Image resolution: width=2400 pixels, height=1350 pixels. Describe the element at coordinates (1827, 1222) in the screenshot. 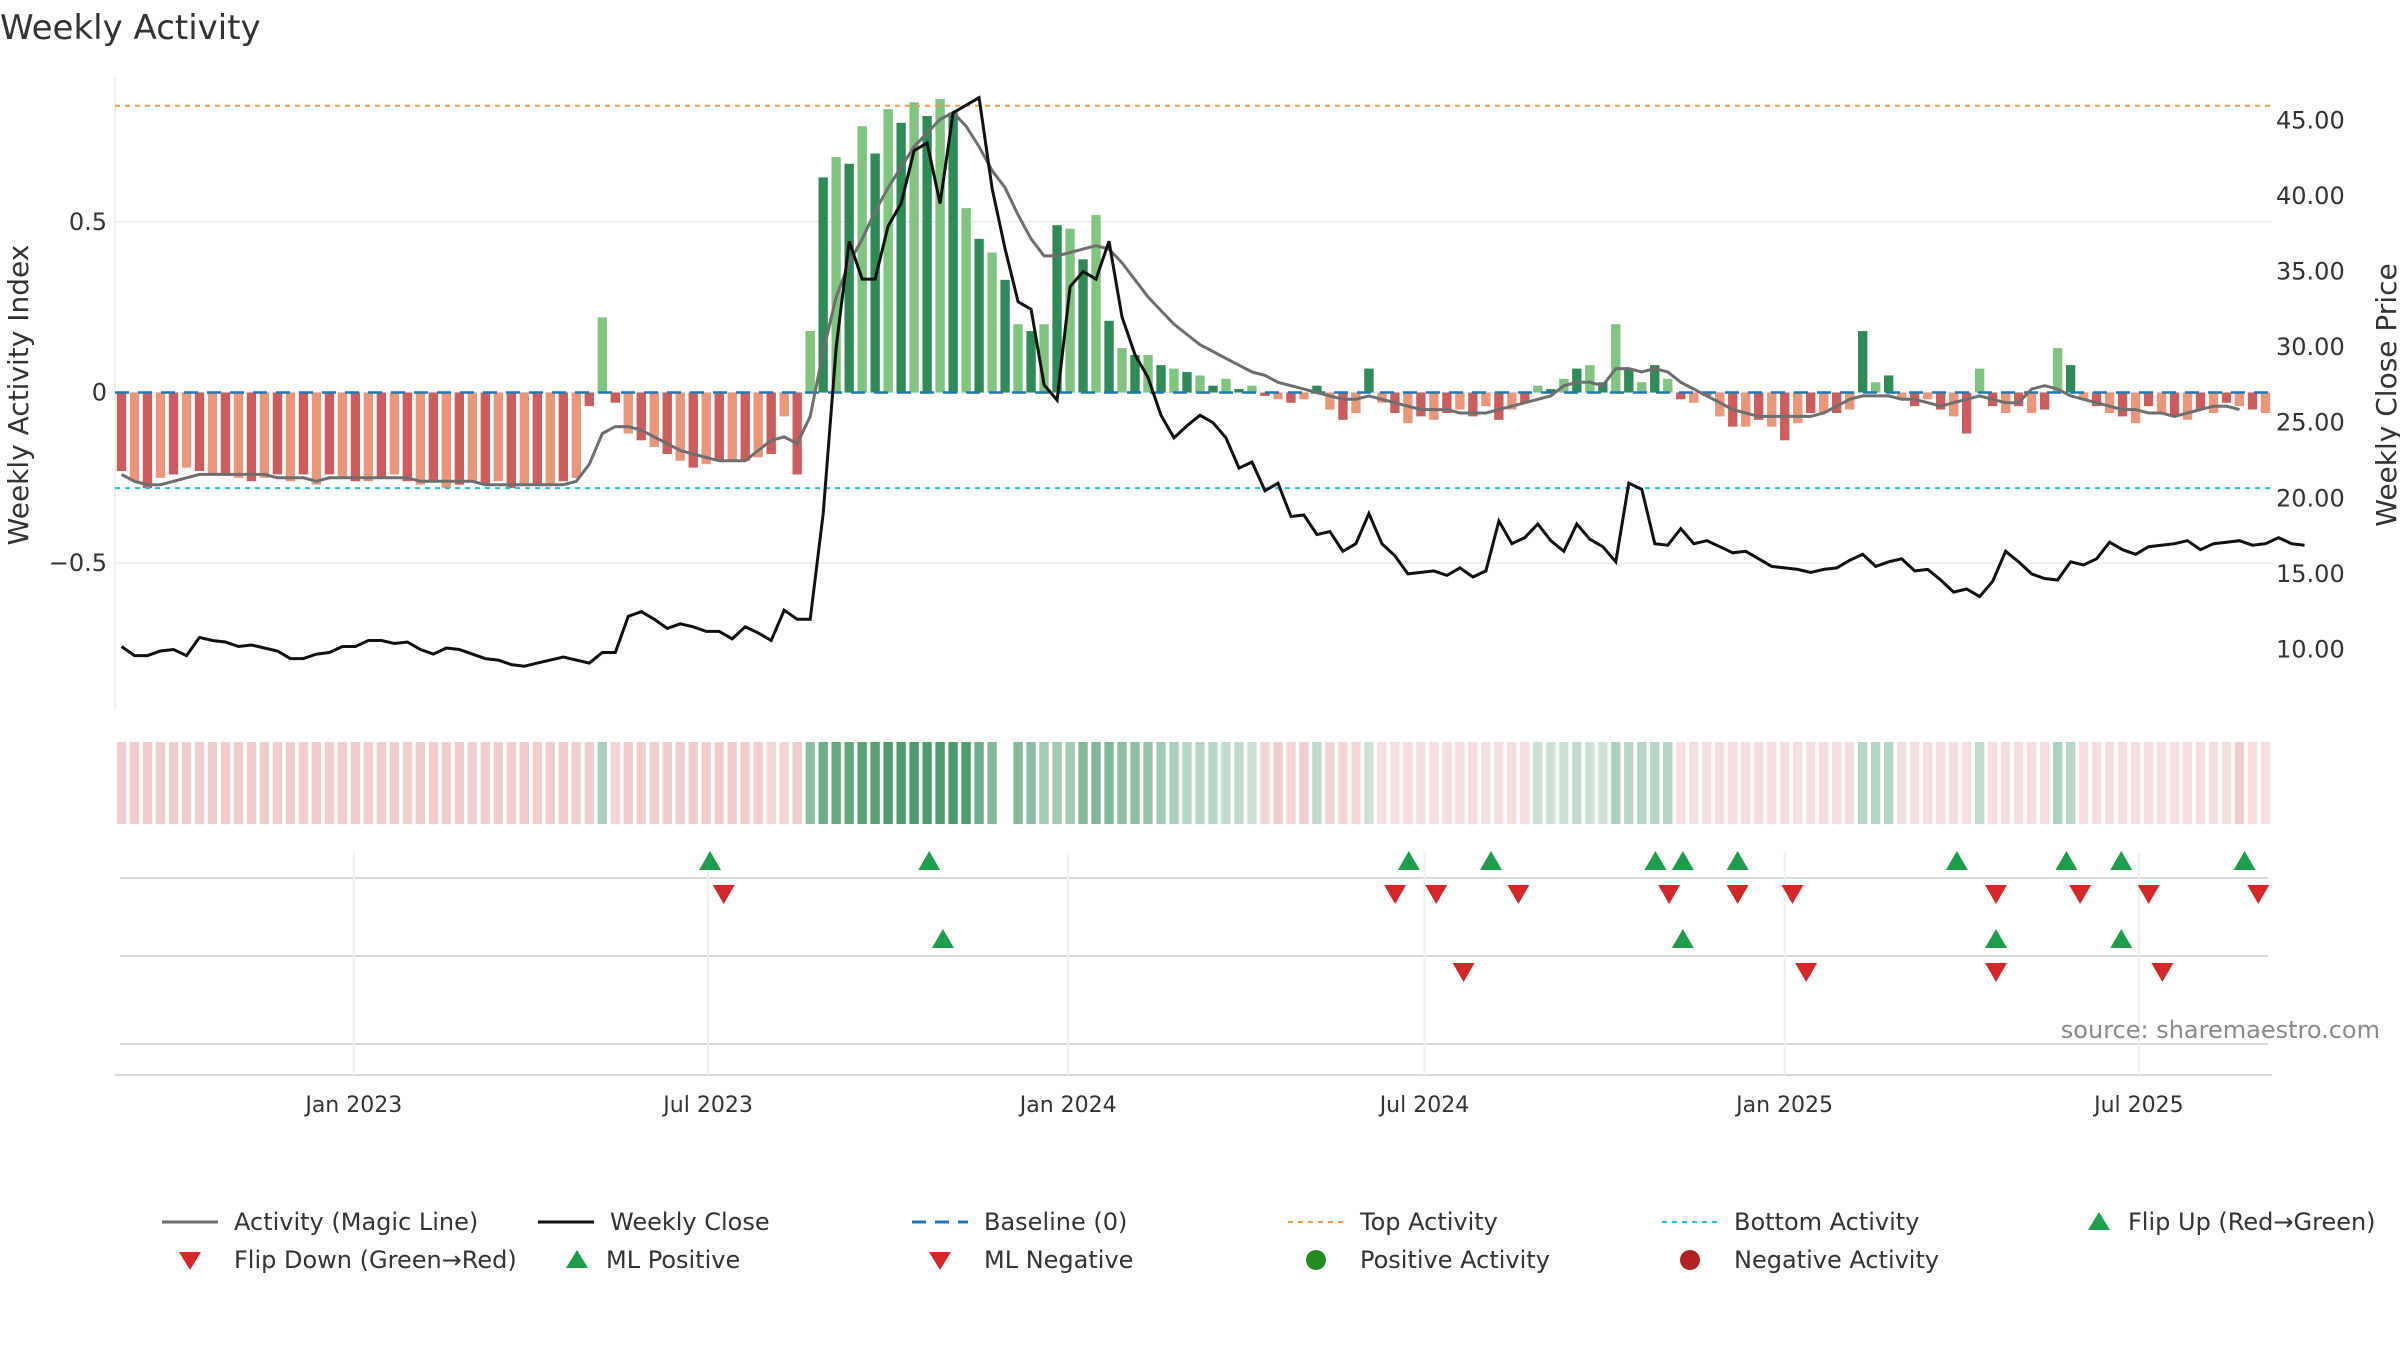

I see `legend-label: Bottom Activity` at that location.